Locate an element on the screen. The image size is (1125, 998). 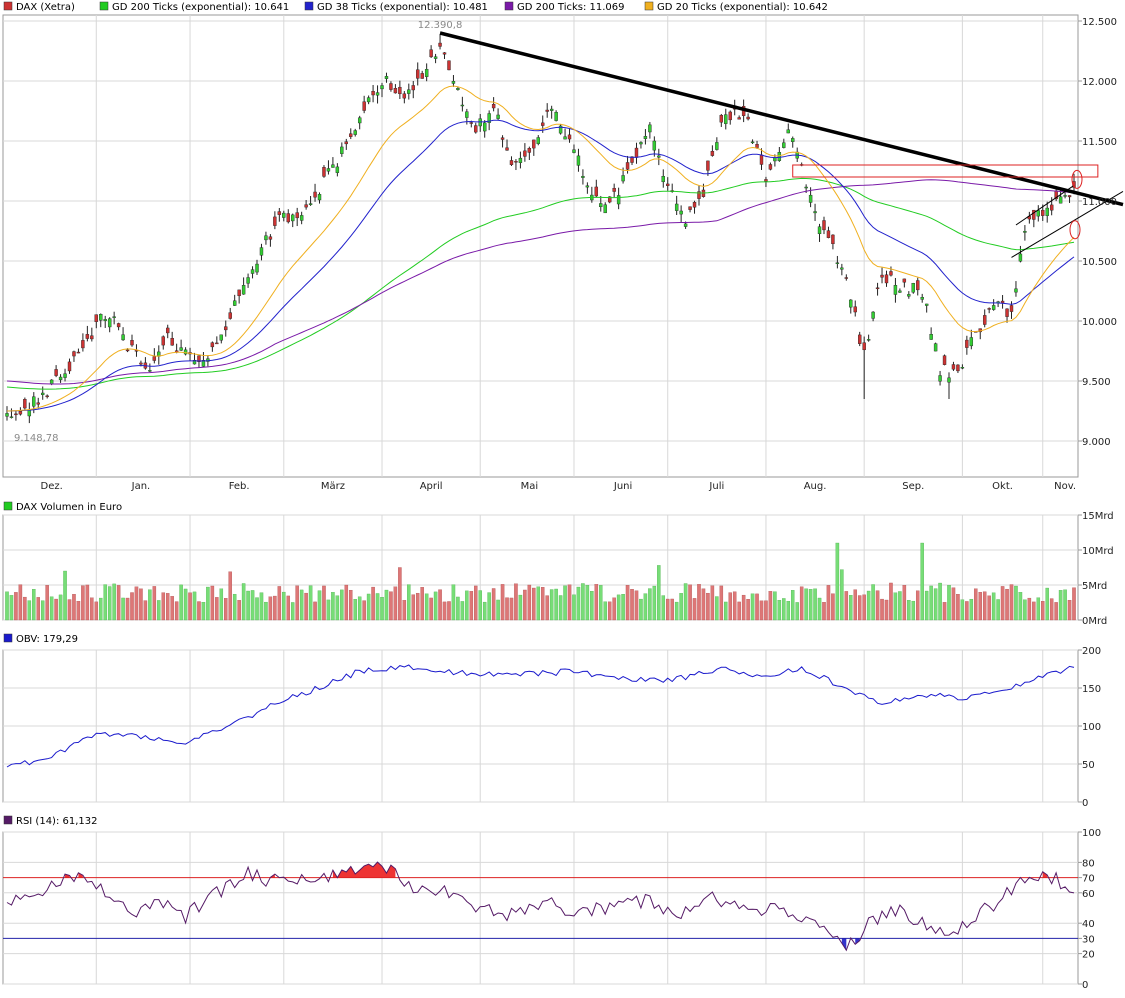
price-tick-label: 10.500 is located at coordinates (1099, 262).